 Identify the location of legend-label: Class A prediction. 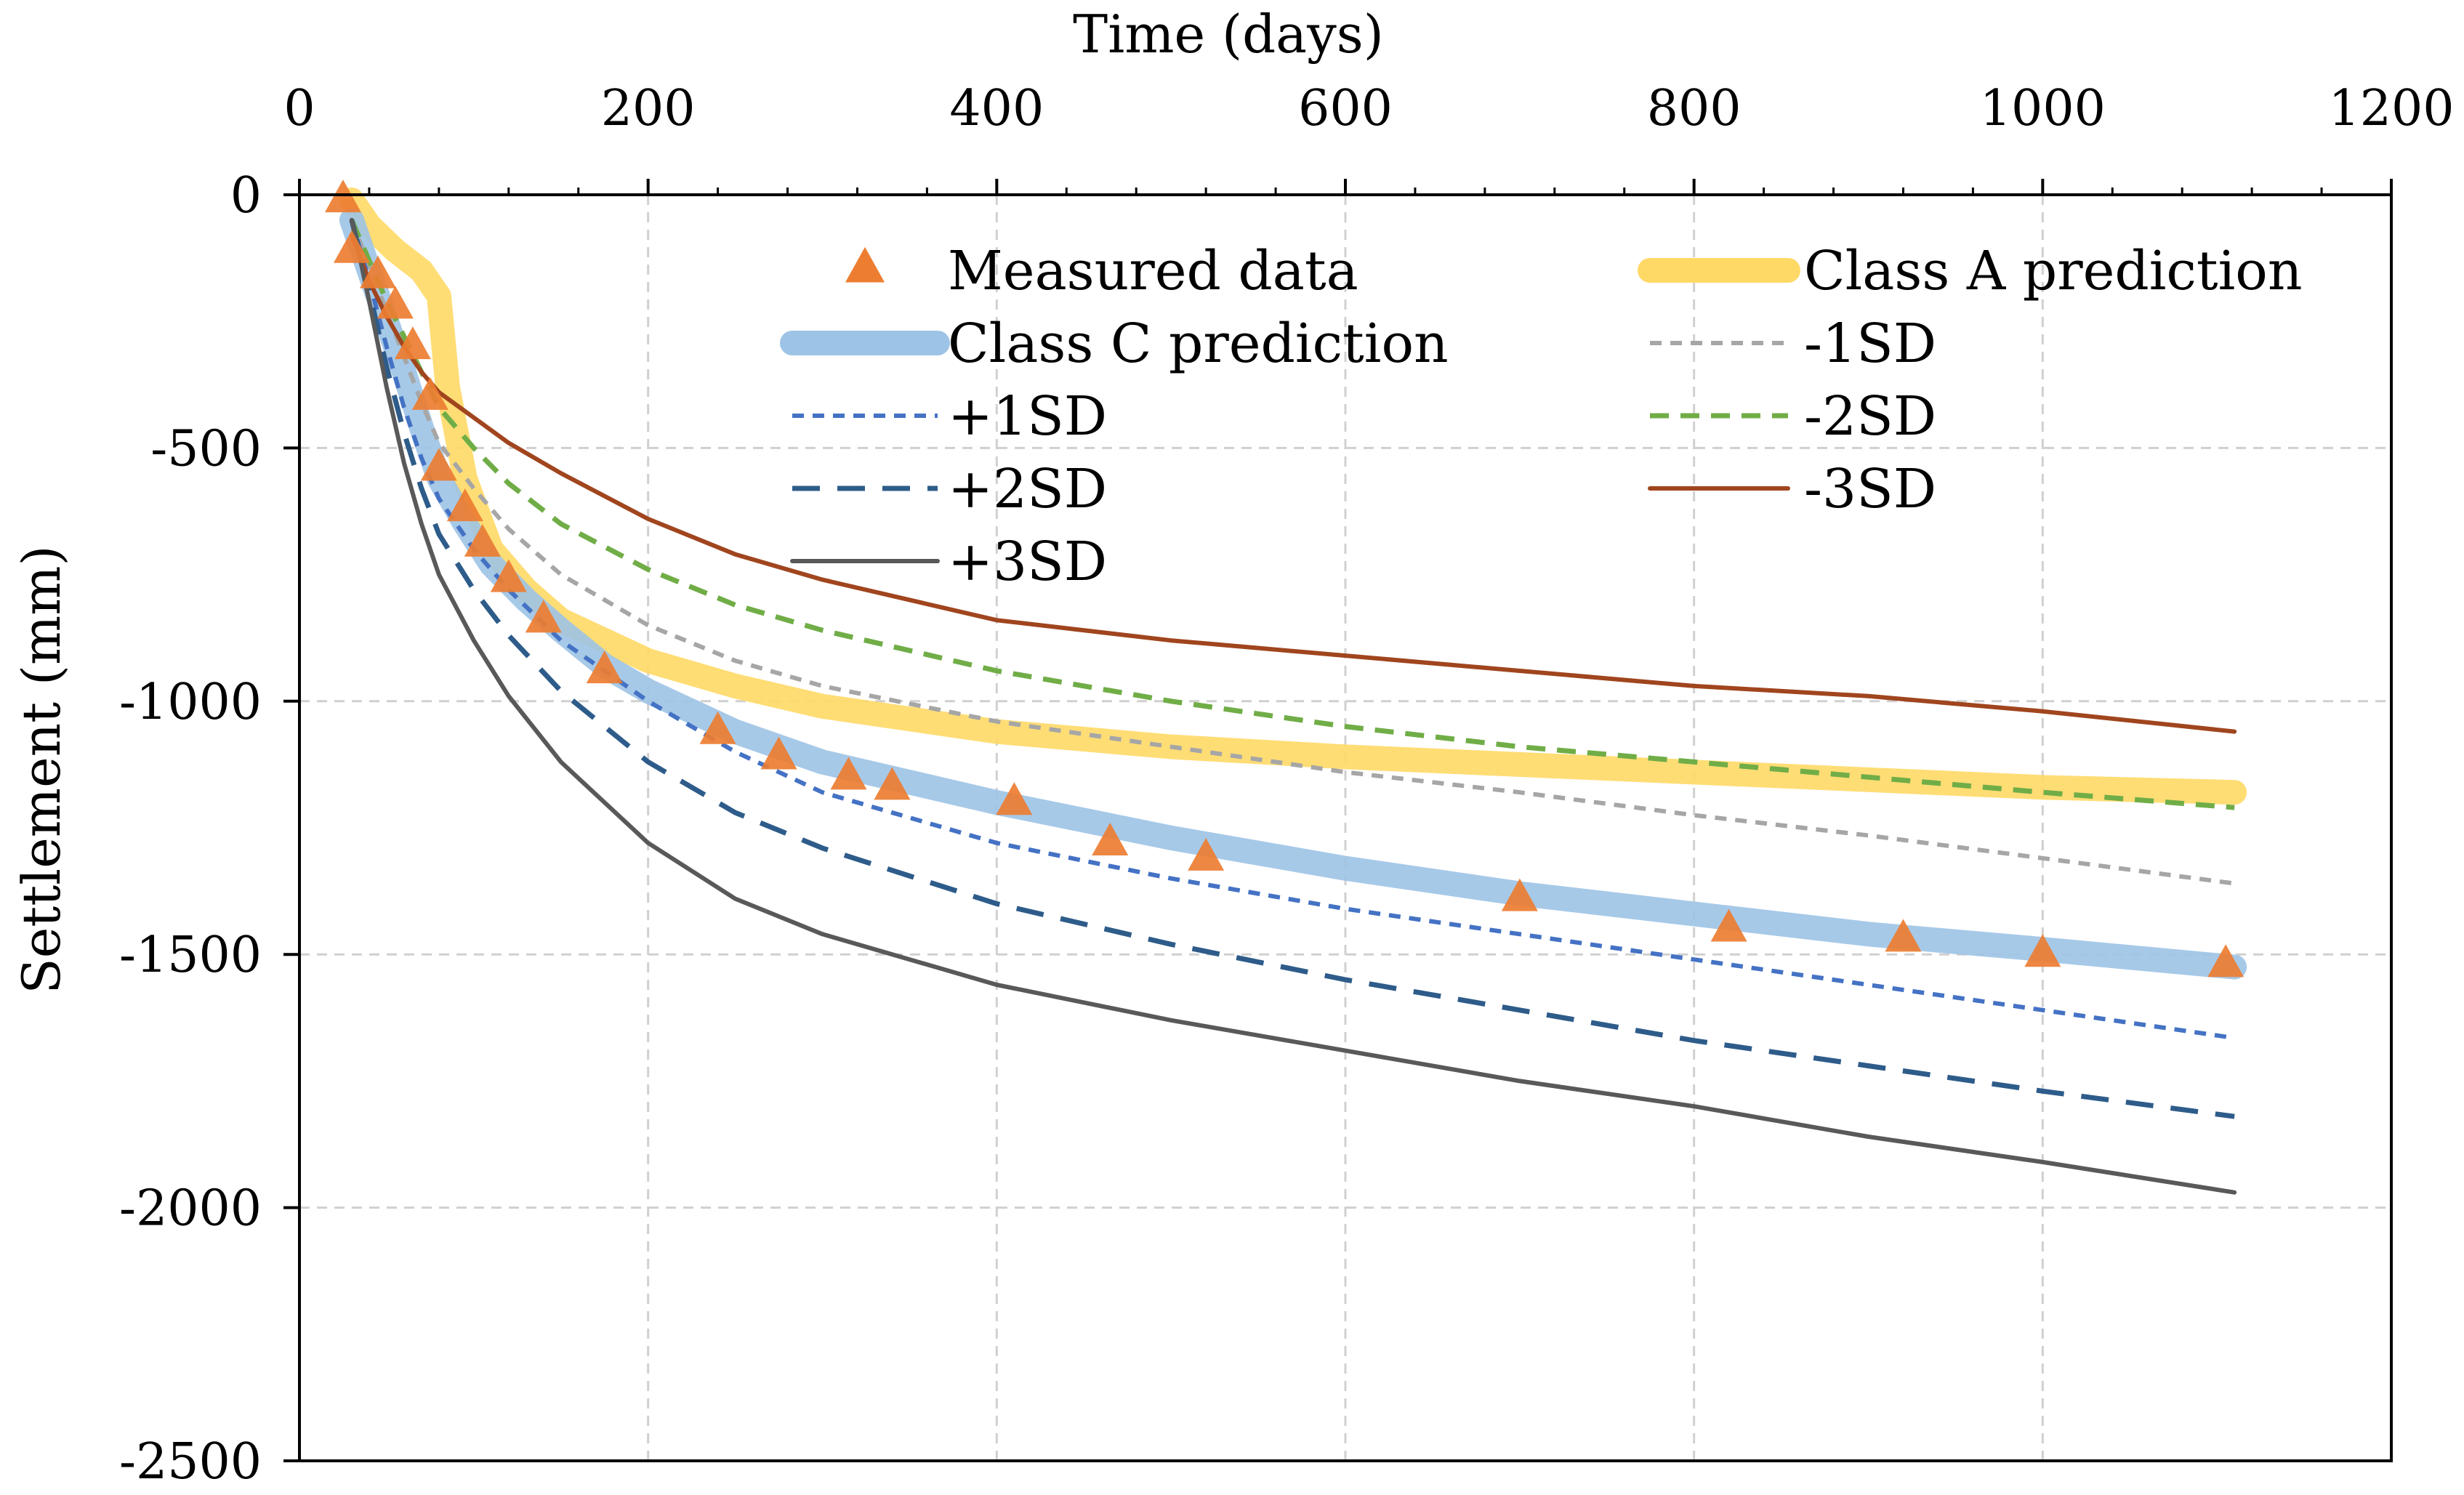
(2053, 271).